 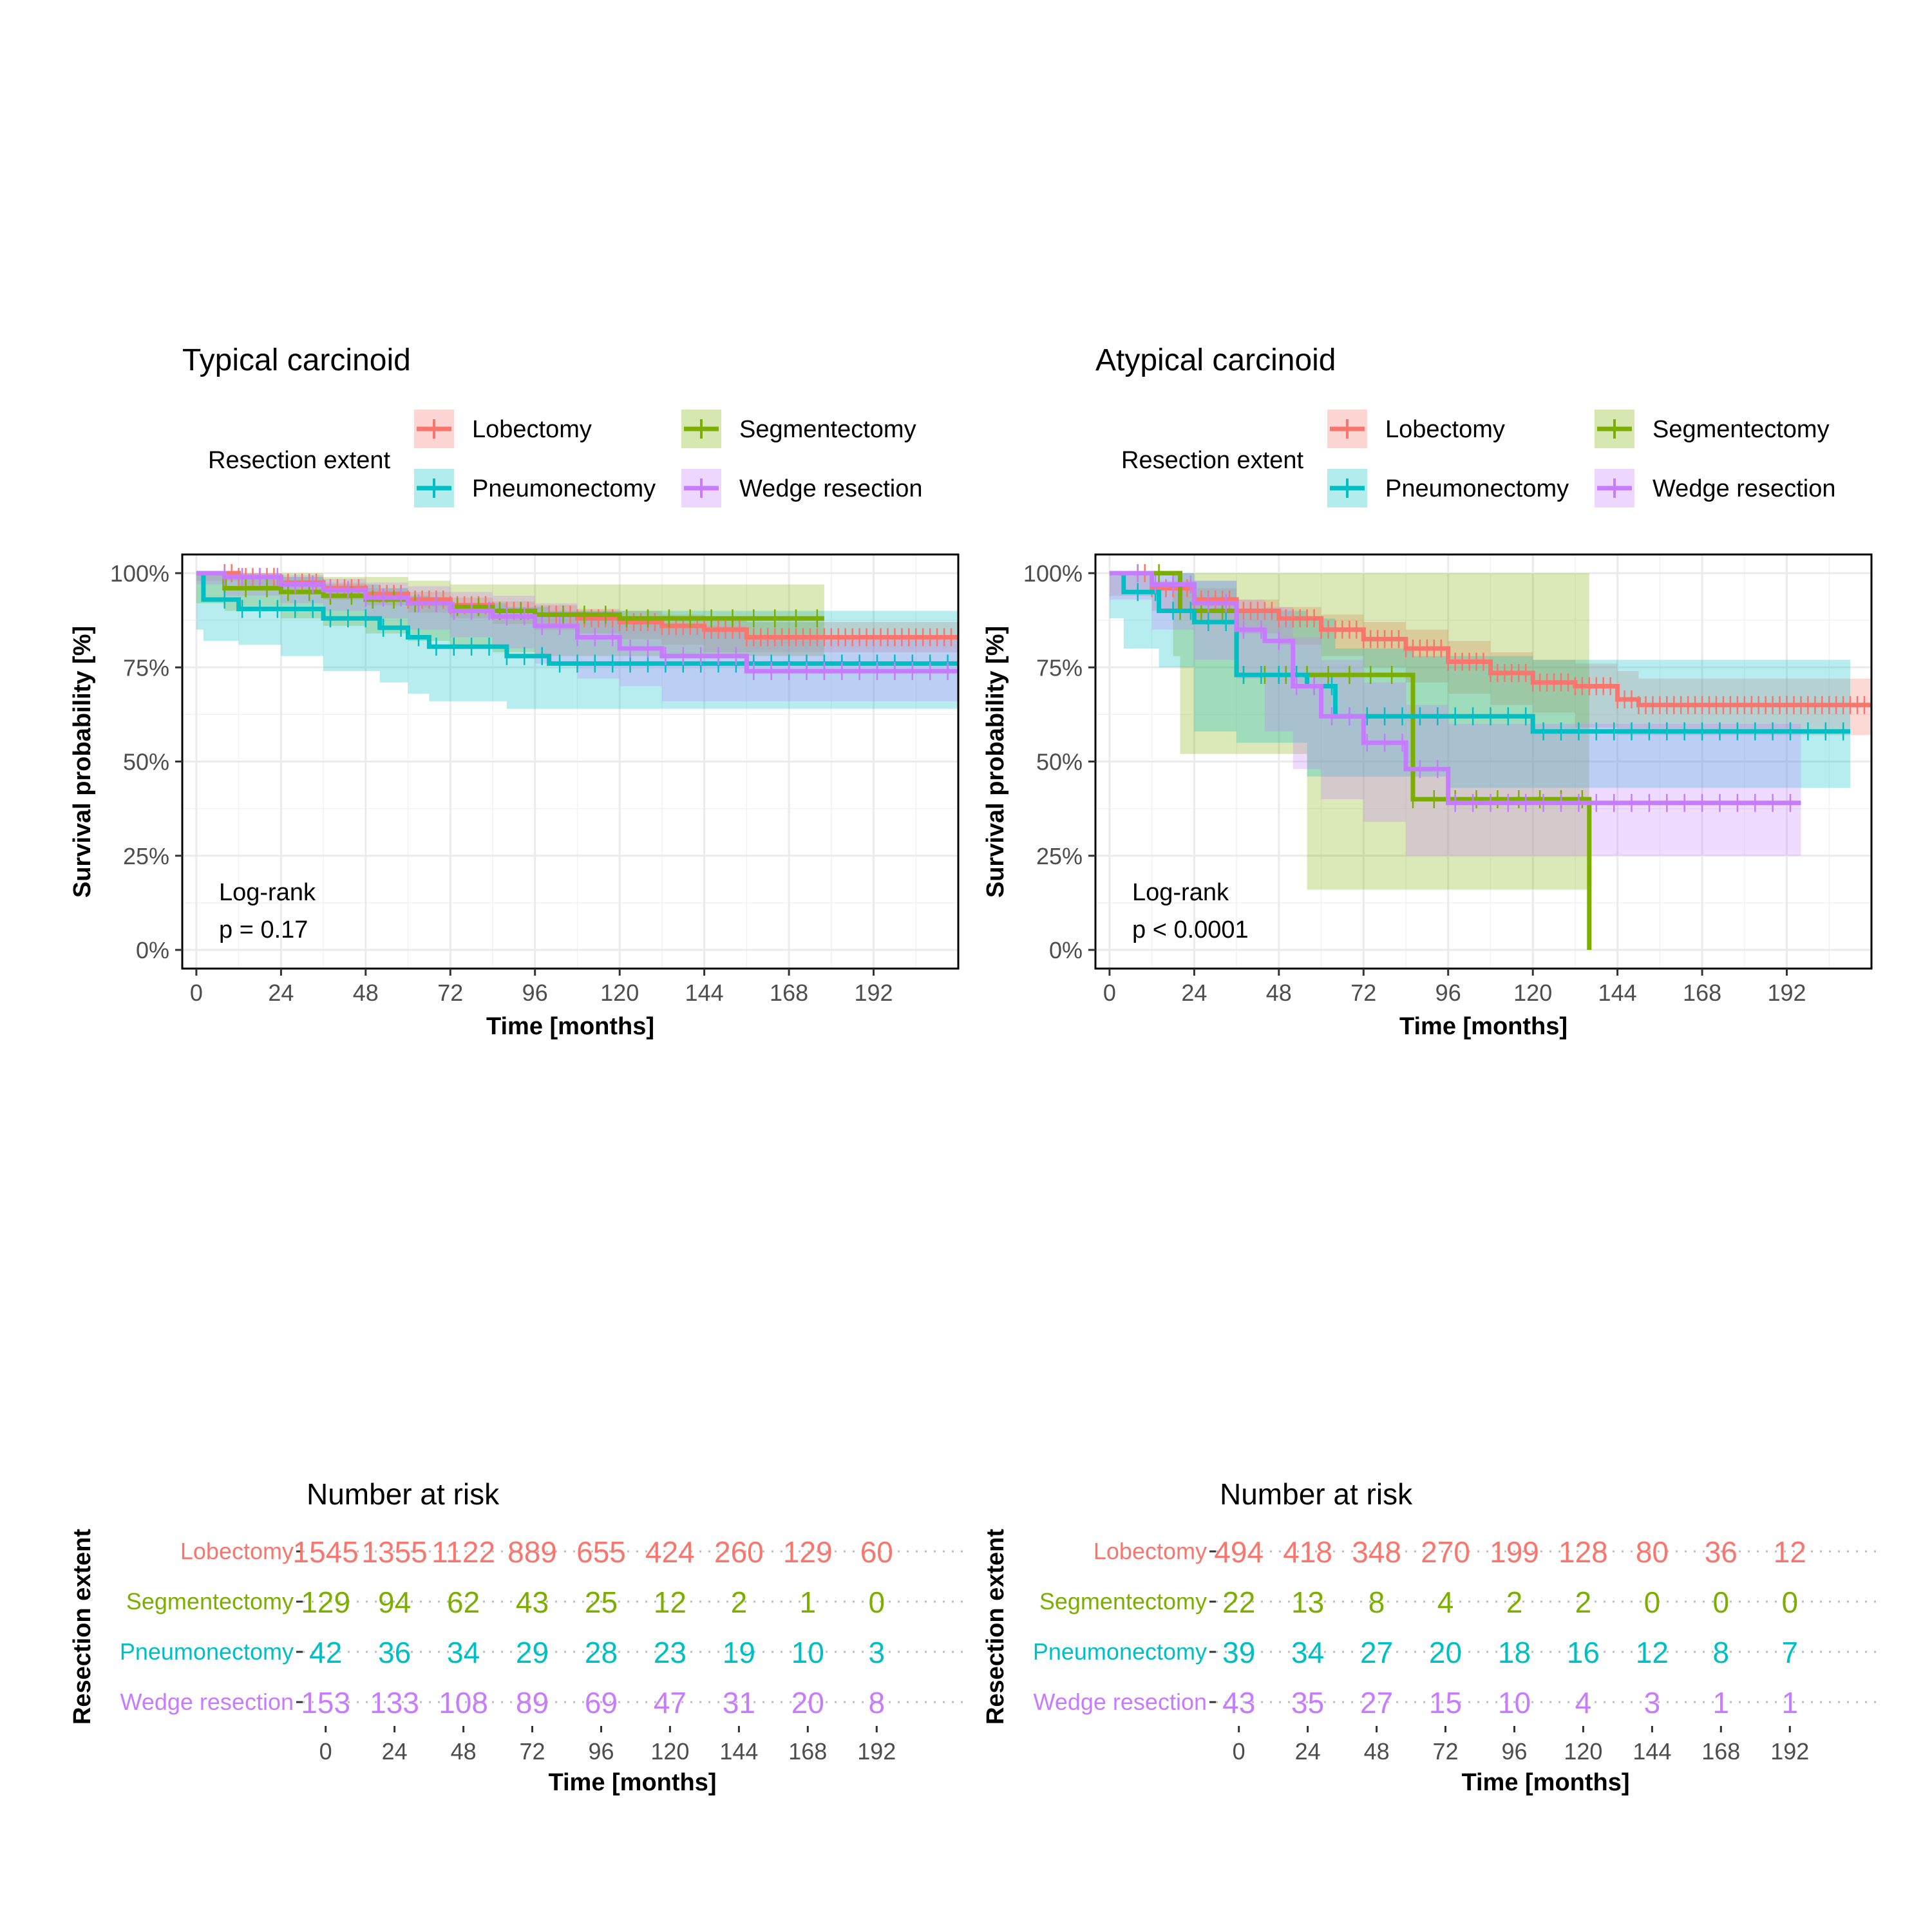 I want to click on ci-band-pneumonectomy, so click(x=1480, y=681).